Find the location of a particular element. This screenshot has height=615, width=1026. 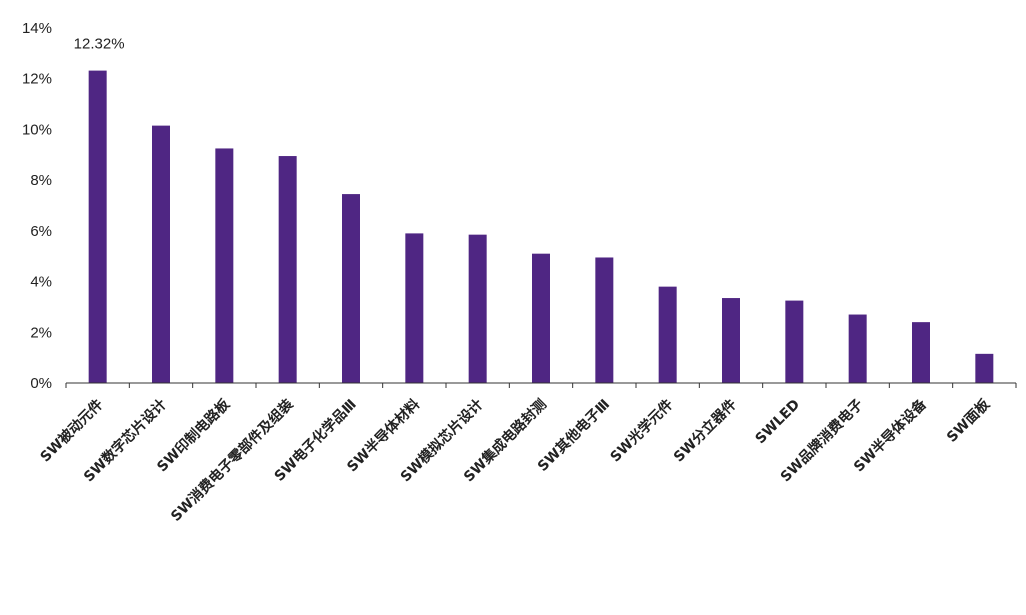

category-label: SW被动元件 is located at coordinates (72, 431).